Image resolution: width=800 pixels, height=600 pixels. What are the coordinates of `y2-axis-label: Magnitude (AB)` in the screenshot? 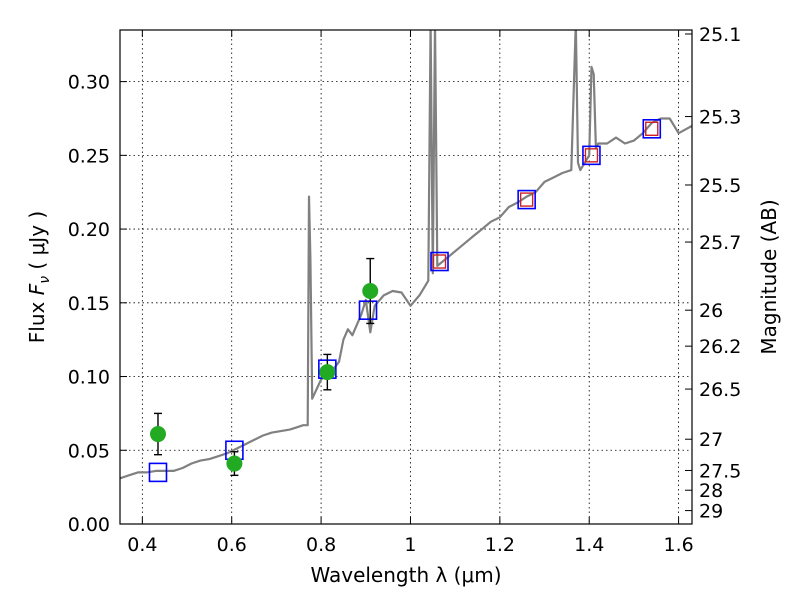 It's located at (769, 276).